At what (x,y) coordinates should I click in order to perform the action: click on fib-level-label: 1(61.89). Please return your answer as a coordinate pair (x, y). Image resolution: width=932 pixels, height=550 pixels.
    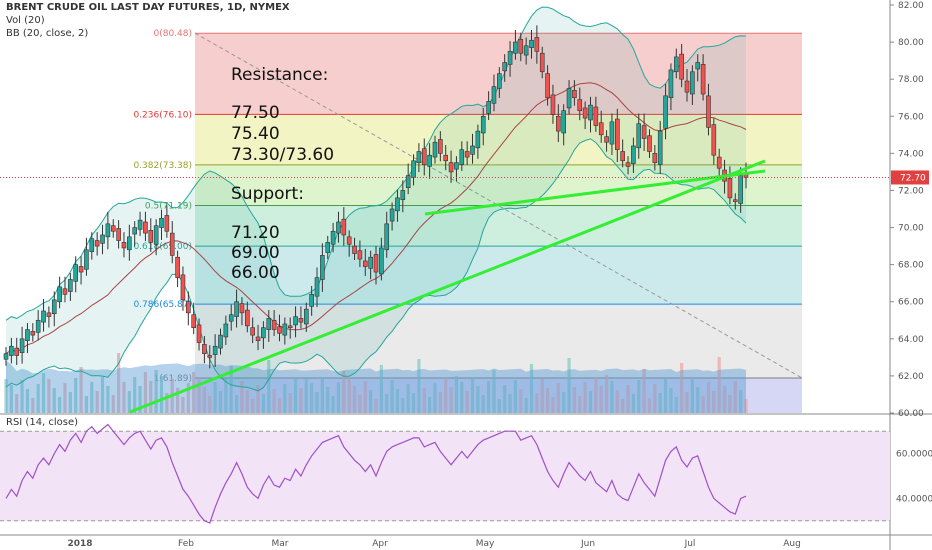
    Looking at the image, I should click on (172, 379).